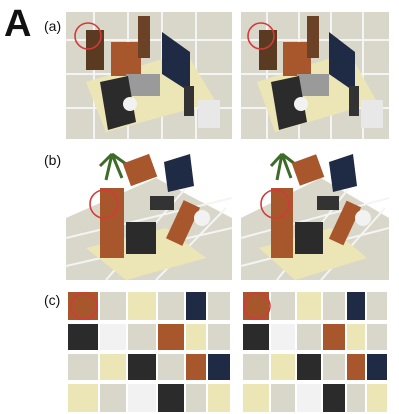 The image size is (399, 414). What do you see at coordinates (315, 214) in the screenshot?
I see `image-b-right` at bounding box center [315, 214].